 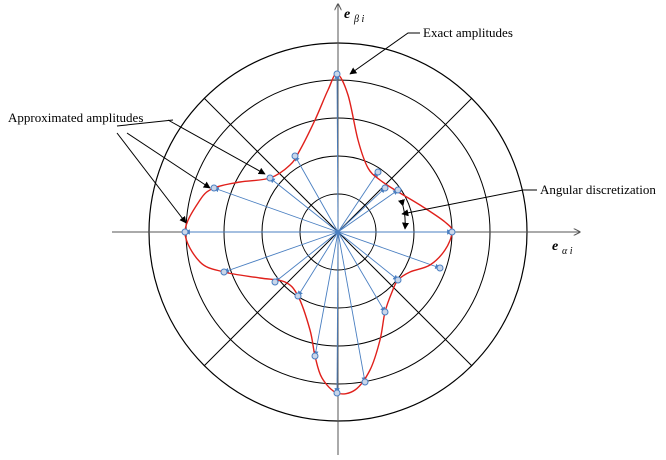 What do you see at coordinates (271, 299) in the screenshot?
I see `diagonal-sw` at bounding box center [271, 299].